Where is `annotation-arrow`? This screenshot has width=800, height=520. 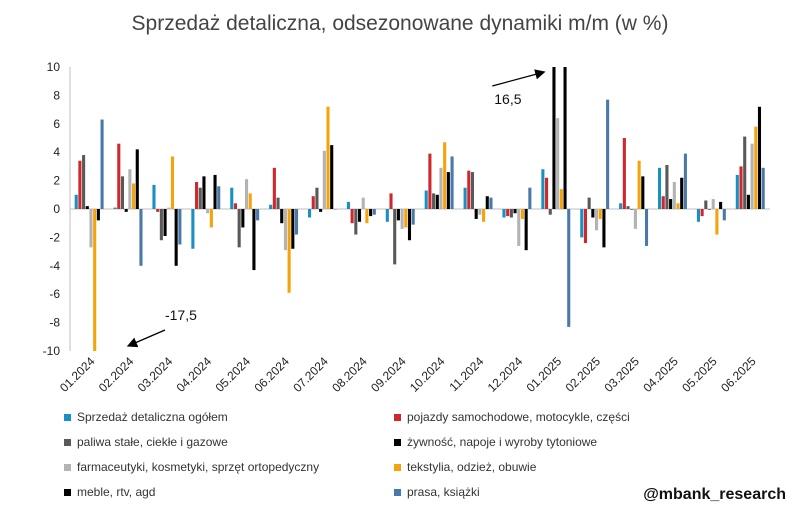 annotation-arrow is located at coordinates (519, 78).